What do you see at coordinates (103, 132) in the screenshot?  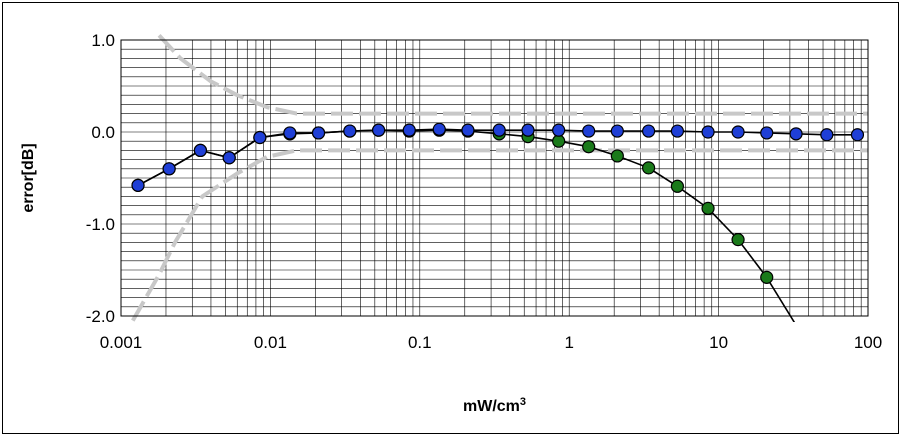 I see `y-tick-label: 0.0` at bounding box center [103, 132].